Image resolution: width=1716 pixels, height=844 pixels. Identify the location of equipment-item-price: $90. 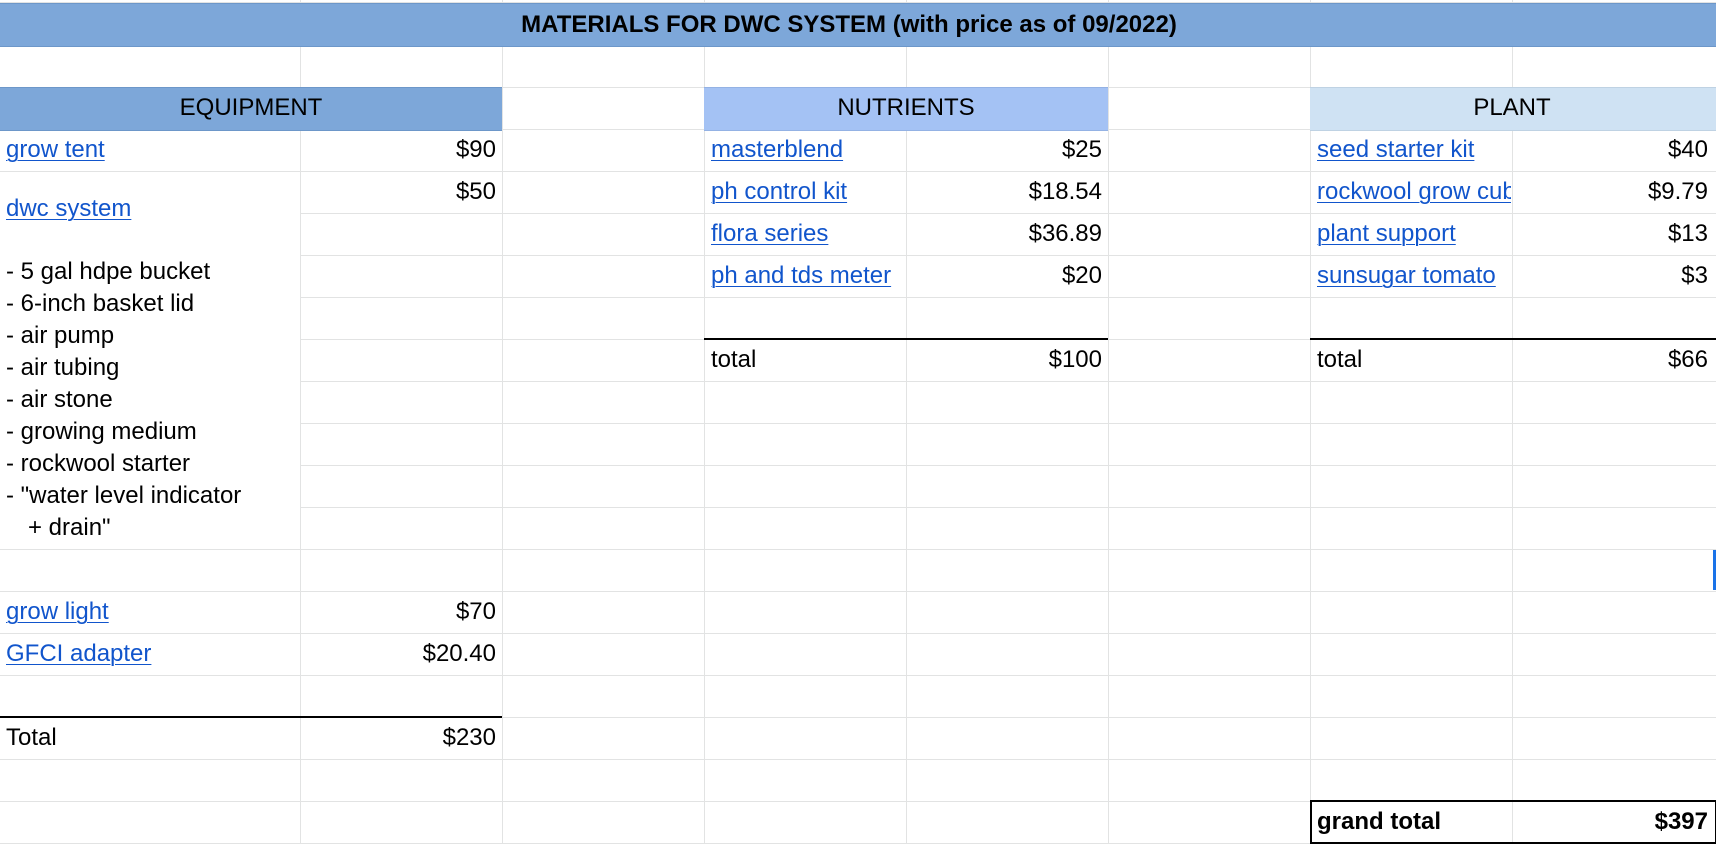
(475, 149).